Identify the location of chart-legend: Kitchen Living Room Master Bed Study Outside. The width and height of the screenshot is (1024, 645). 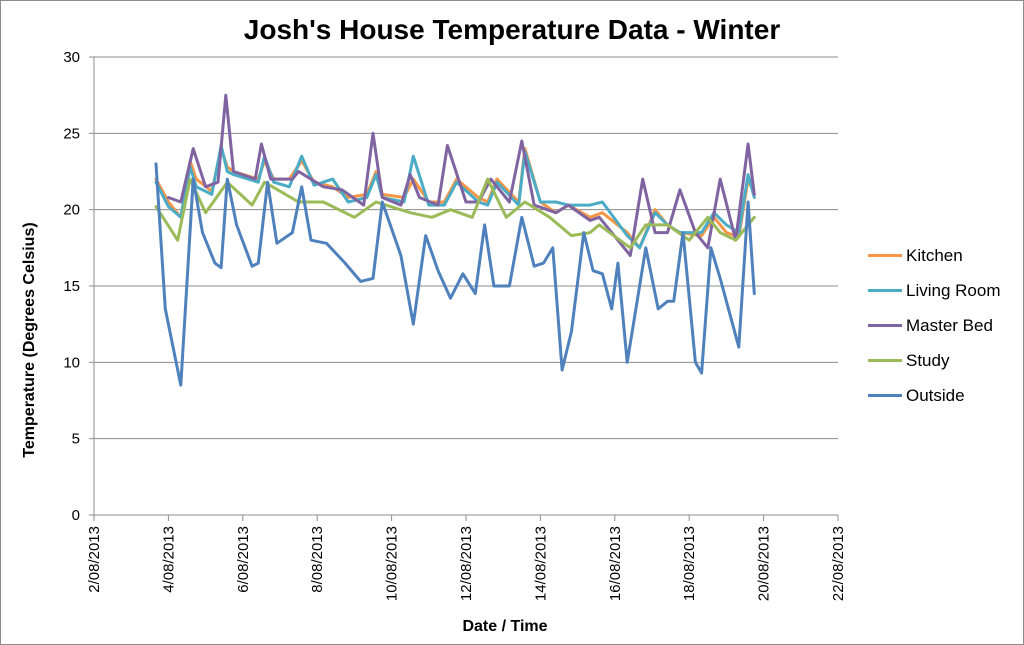
(934, 325).